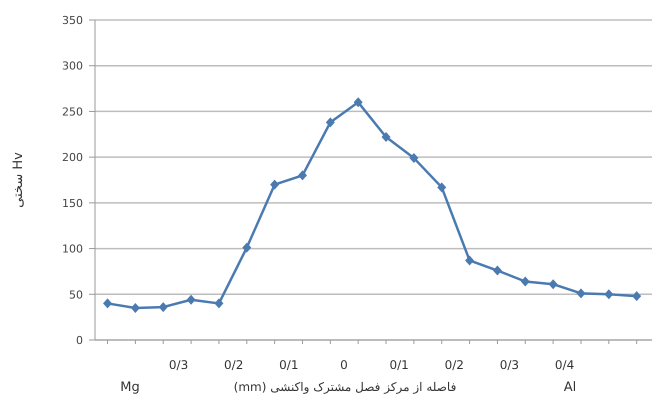 The width and height of the screenshot is (655, 403). What do you see at coordinates (72, 203) in the screenshot?
I see `y-tick-label: 150` at bounding box center [72, 203].